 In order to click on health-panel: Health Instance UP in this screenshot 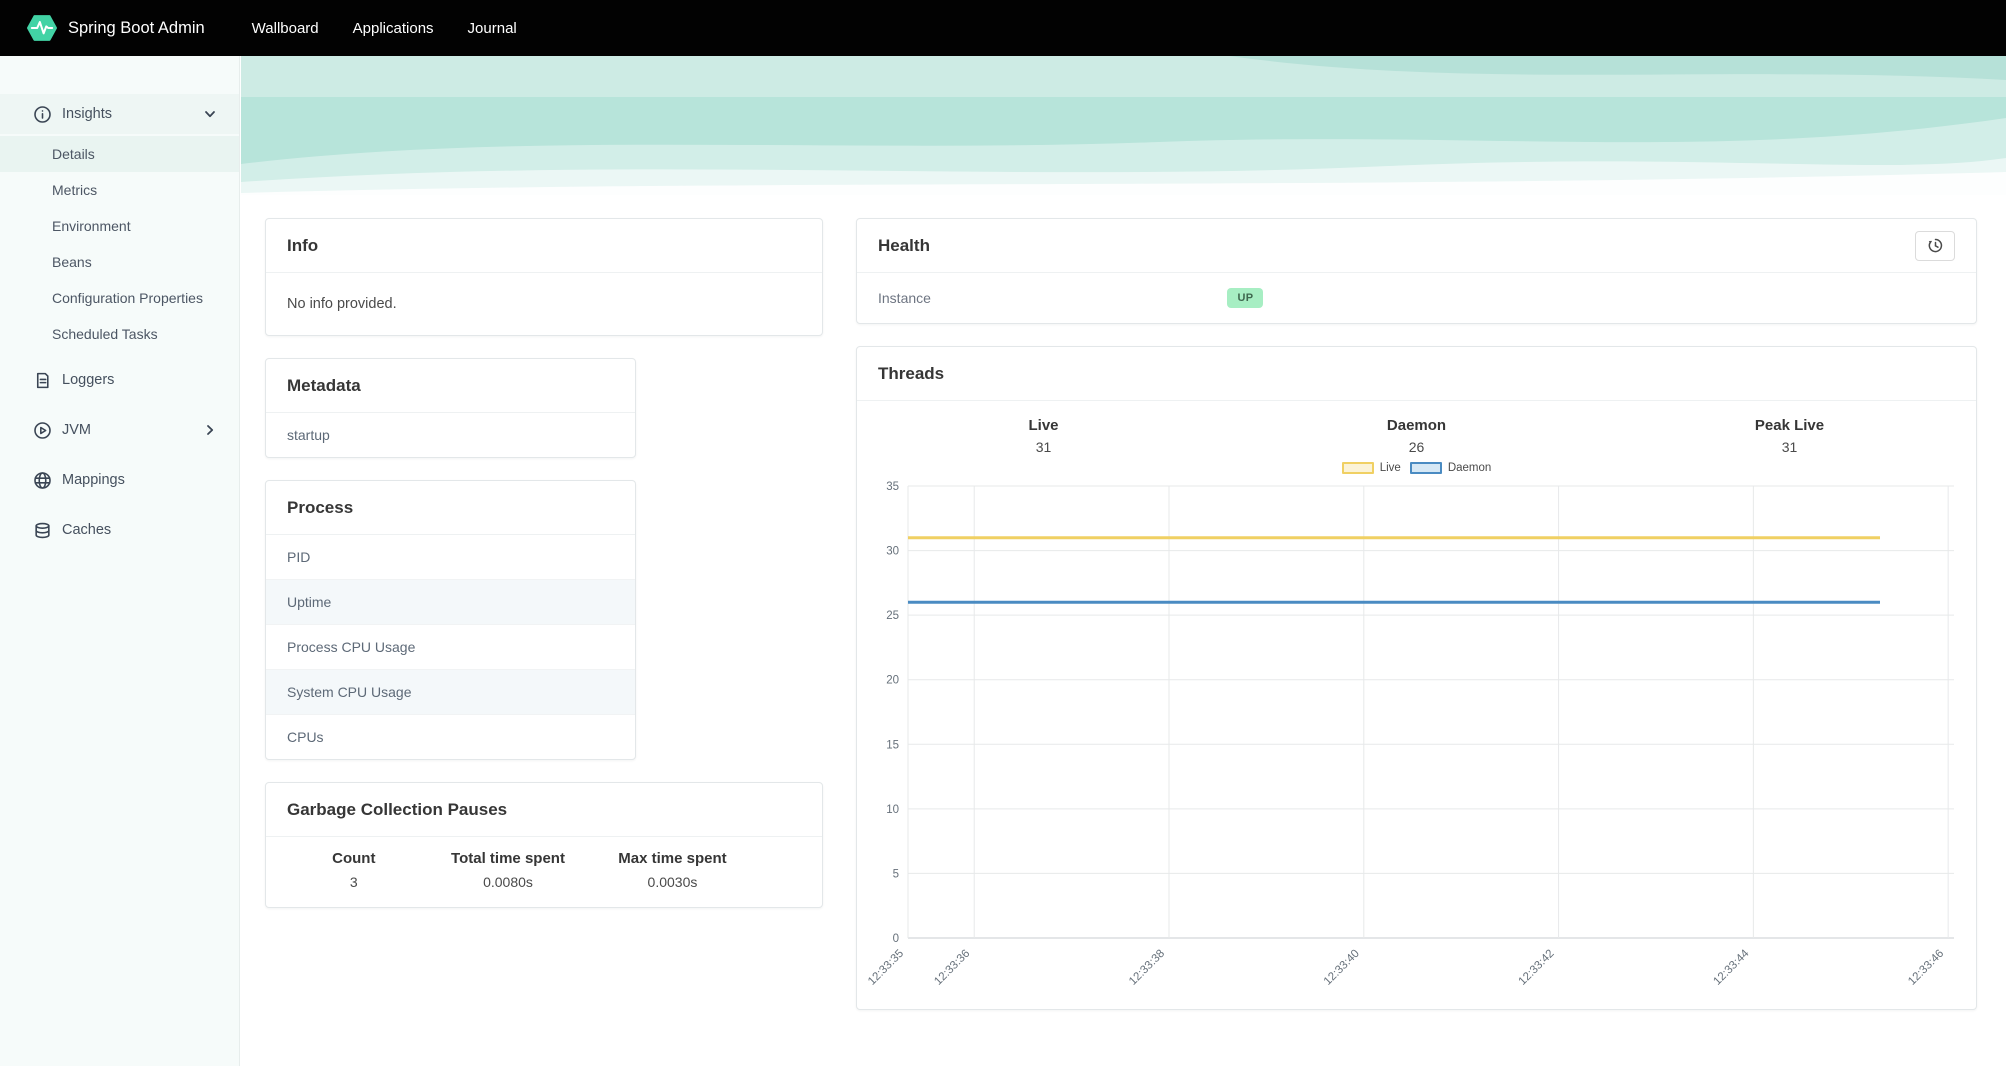, I will do `click(1416, 271)`.